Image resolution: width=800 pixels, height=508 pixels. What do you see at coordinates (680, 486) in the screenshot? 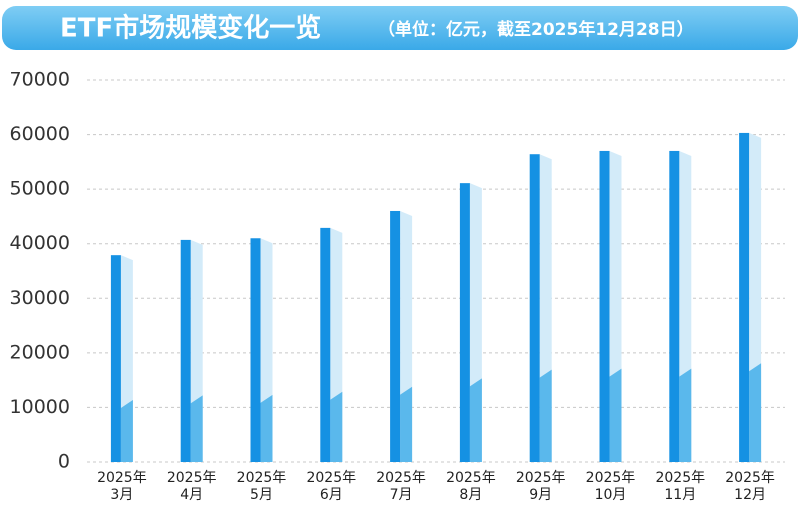
I see `x-tick-label: 2025年 11月` at bounding box center [680, 486].